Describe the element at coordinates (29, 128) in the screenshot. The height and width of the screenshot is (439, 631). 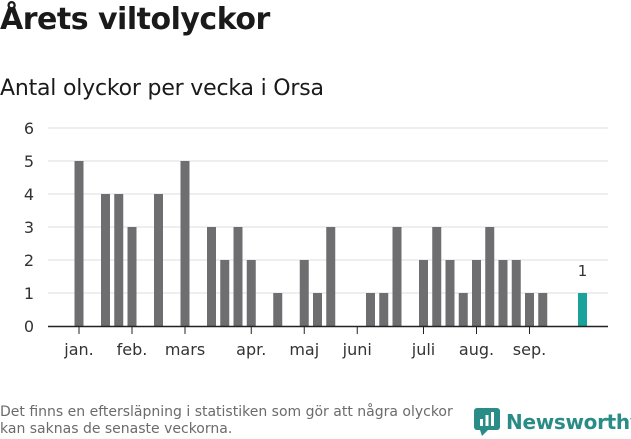
I see `y-tick-label: 6` at that location.